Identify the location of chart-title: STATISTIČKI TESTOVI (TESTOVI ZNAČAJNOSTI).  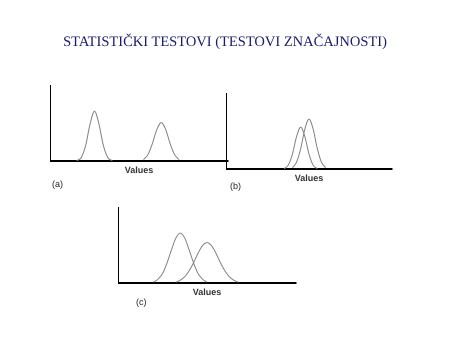
(225, 42).